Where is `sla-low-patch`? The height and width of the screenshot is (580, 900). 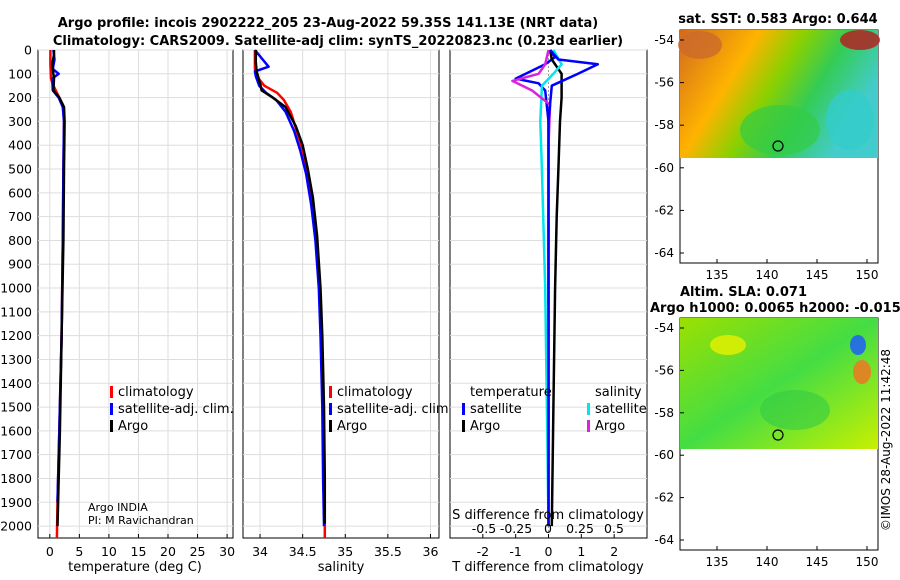 sla-low-patch is located at coordinates (858, 345).